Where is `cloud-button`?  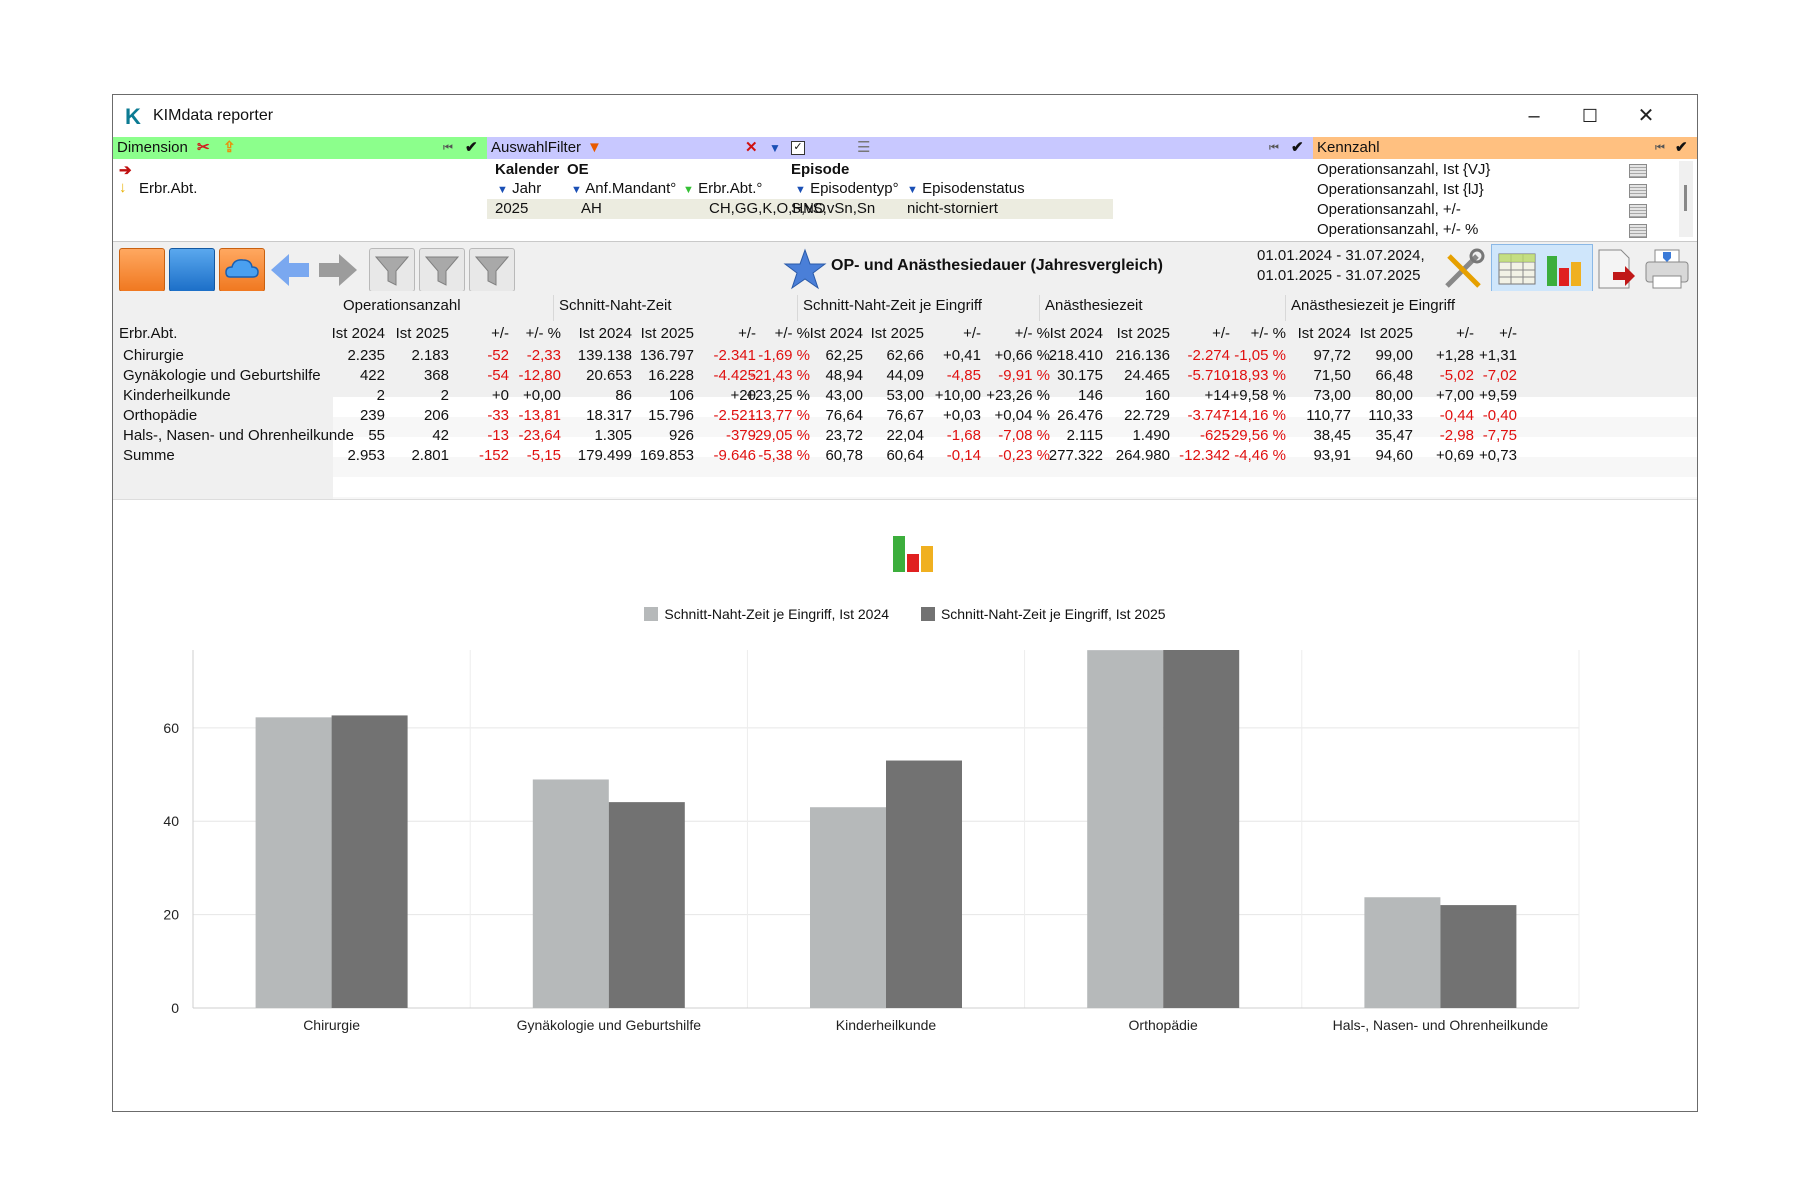
cloud-button is located at coordinates (242, 270).